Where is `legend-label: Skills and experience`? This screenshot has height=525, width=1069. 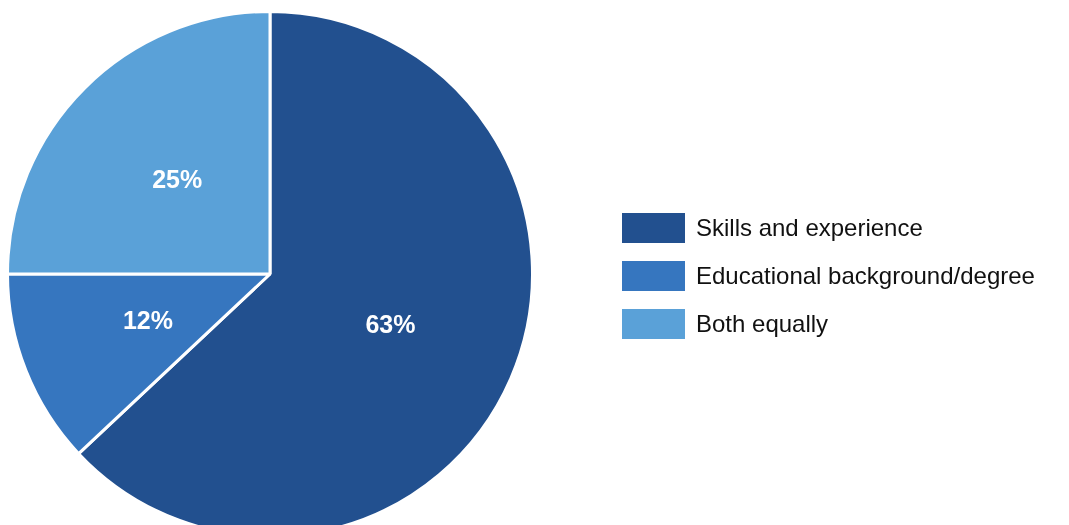 legend-label: Skills and experience is located at coordinates (809, 228).